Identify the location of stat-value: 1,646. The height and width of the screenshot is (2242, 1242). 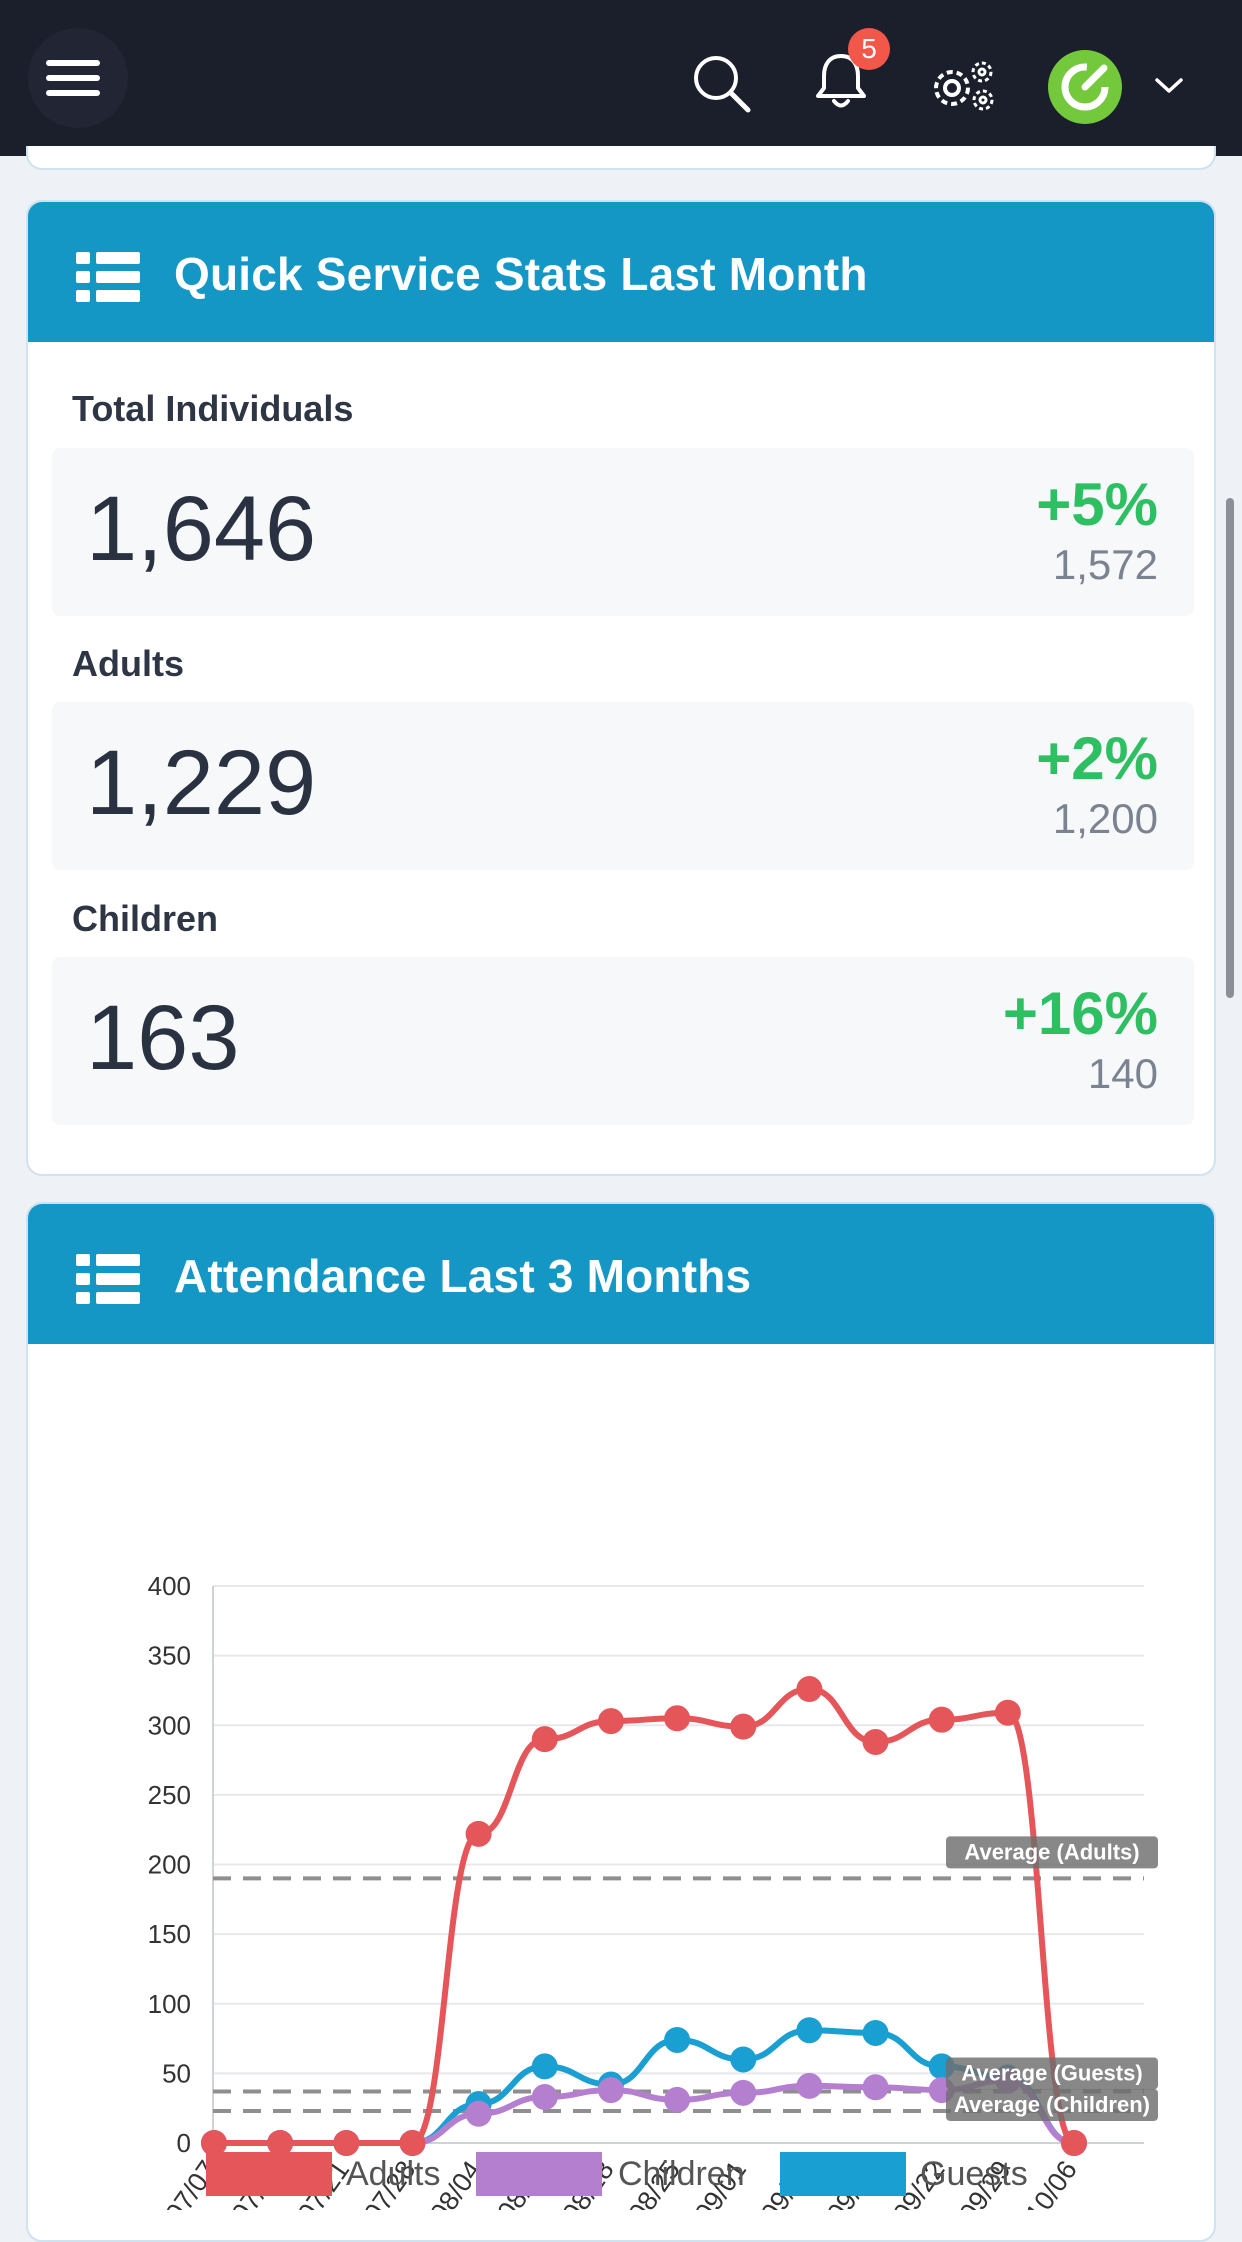
(201, 529).